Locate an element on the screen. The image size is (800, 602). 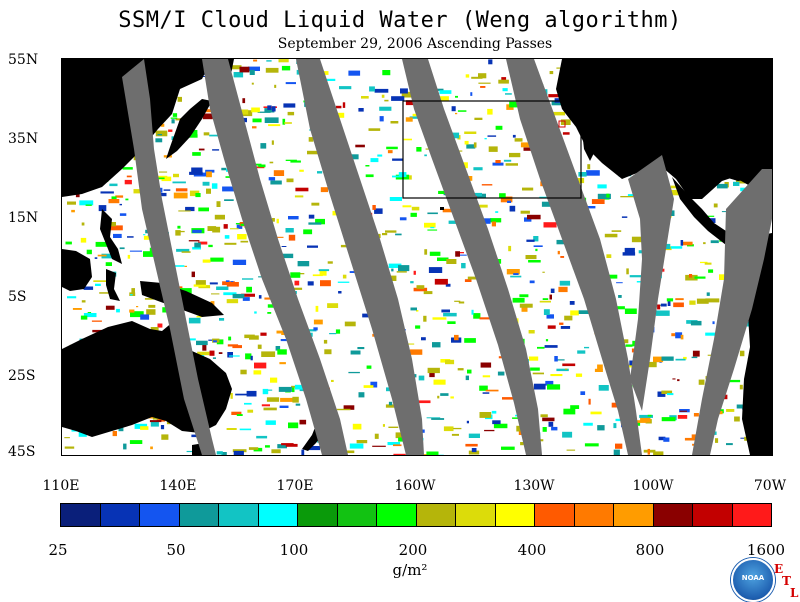
colorbar-label-1600: 1600 is located at coordinates (766, 550).